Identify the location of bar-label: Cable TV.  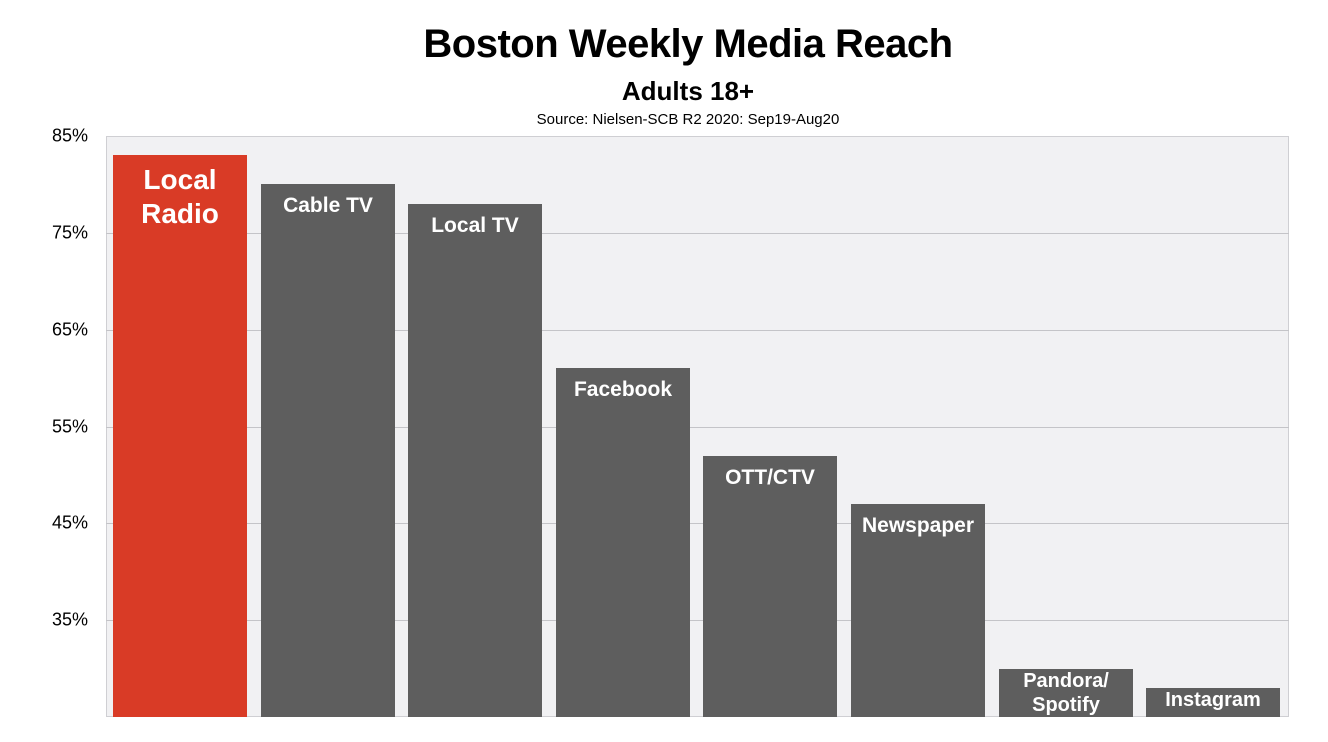
(328, 205).